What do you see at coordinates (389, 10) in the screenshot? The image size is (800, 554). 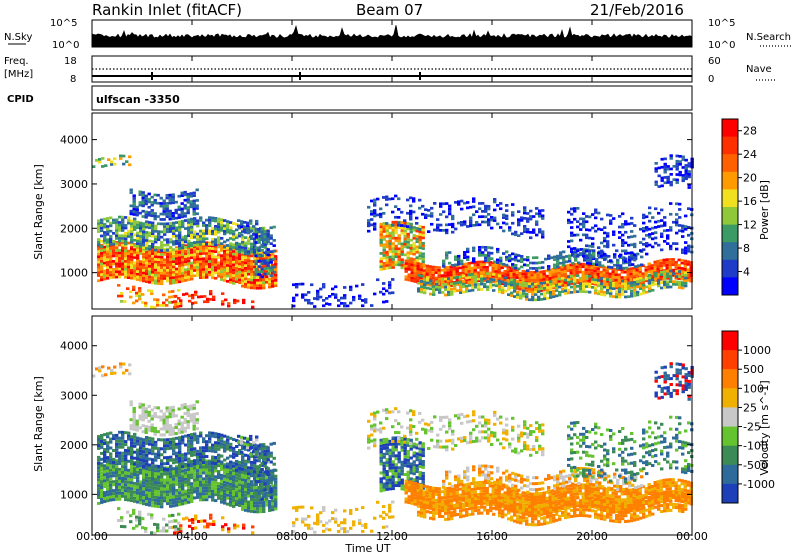 I see `beam-title: Beam 07` at bounding box center [389, 10].